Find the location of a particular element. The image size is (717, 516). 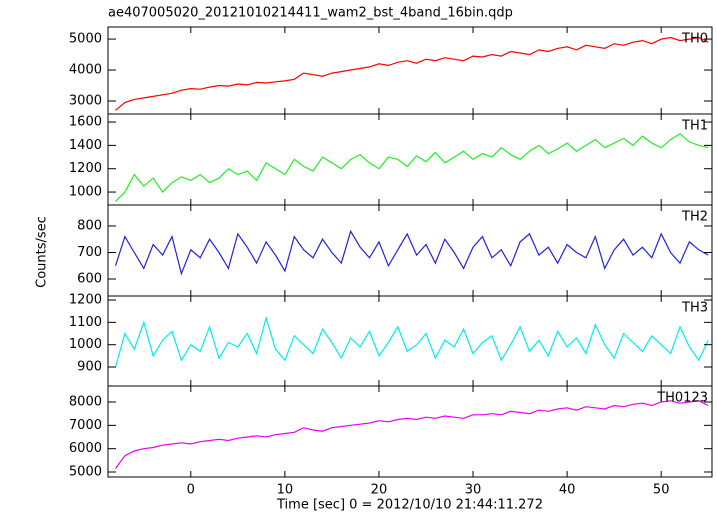

x-tick-label: 20 is located at coordinates (379, 490).